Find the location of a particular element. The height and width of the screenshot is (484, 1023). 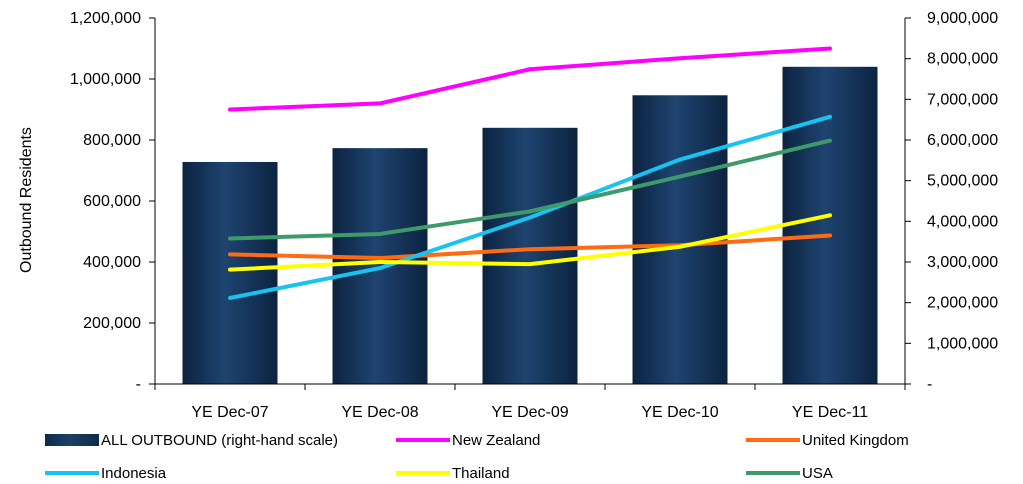

right-tick-label: 9,000,000 is located at coordinates (962, 18).